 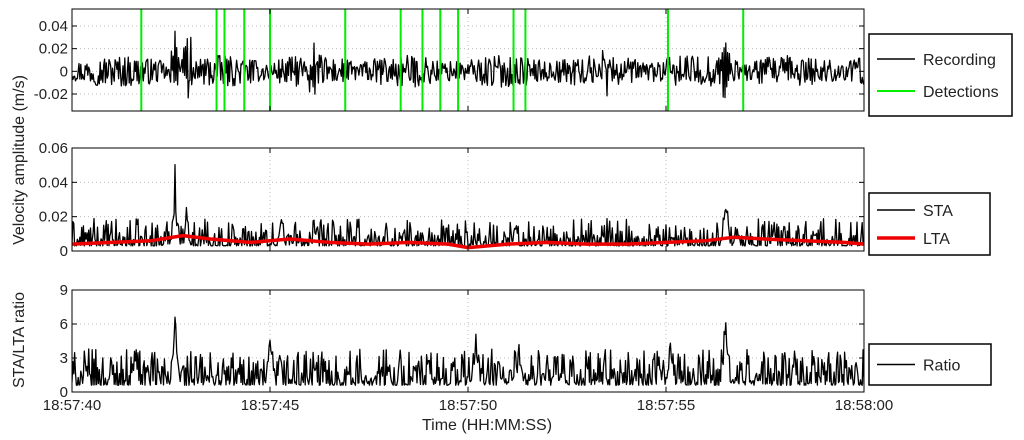 I want to click on series-line-ratio, so click(x=468, y=351).